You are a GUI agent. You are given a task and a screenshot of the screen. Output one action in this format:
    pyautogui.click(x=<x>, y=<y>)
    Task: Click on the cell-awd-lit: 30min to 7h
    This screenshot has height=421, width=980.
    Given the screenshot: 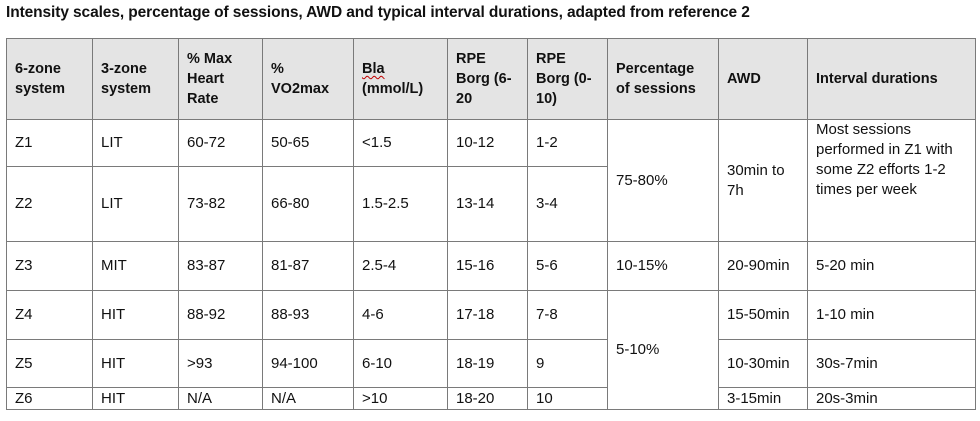 What is the action you would take?
    pyautogui.click(x=763, y=180)
    